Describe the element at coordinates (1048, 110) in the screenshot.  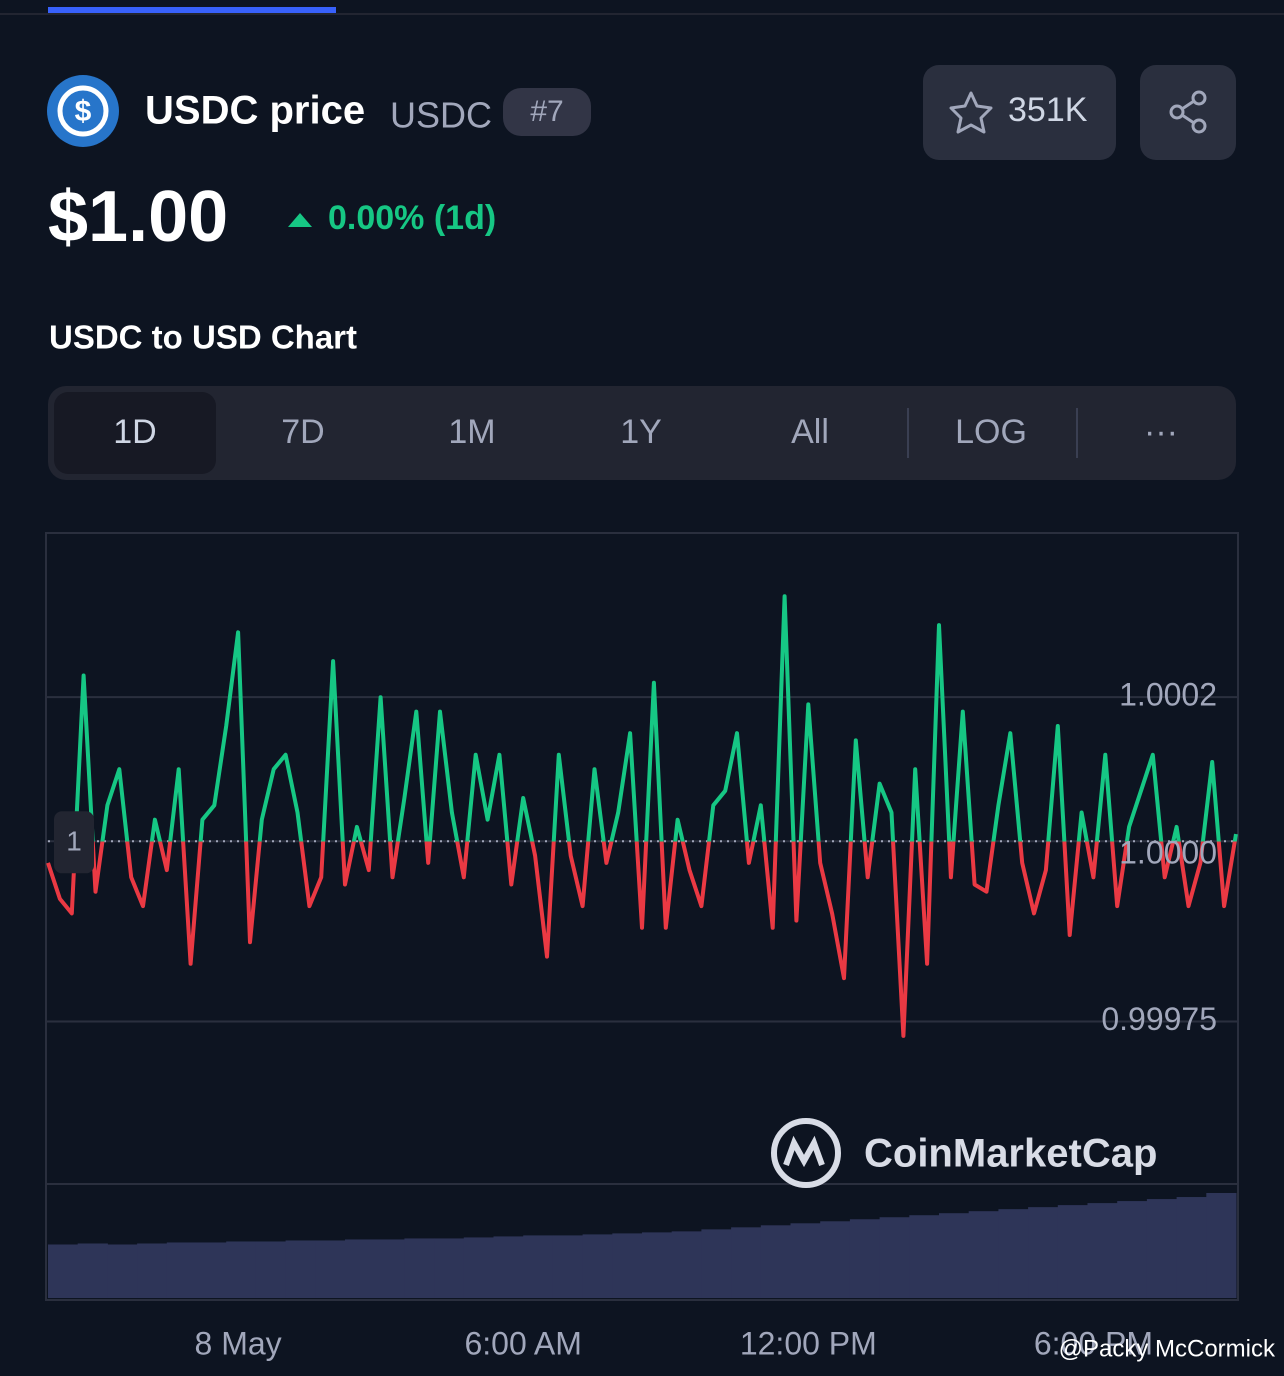
I see `watchlist-count: 351K` at that location.